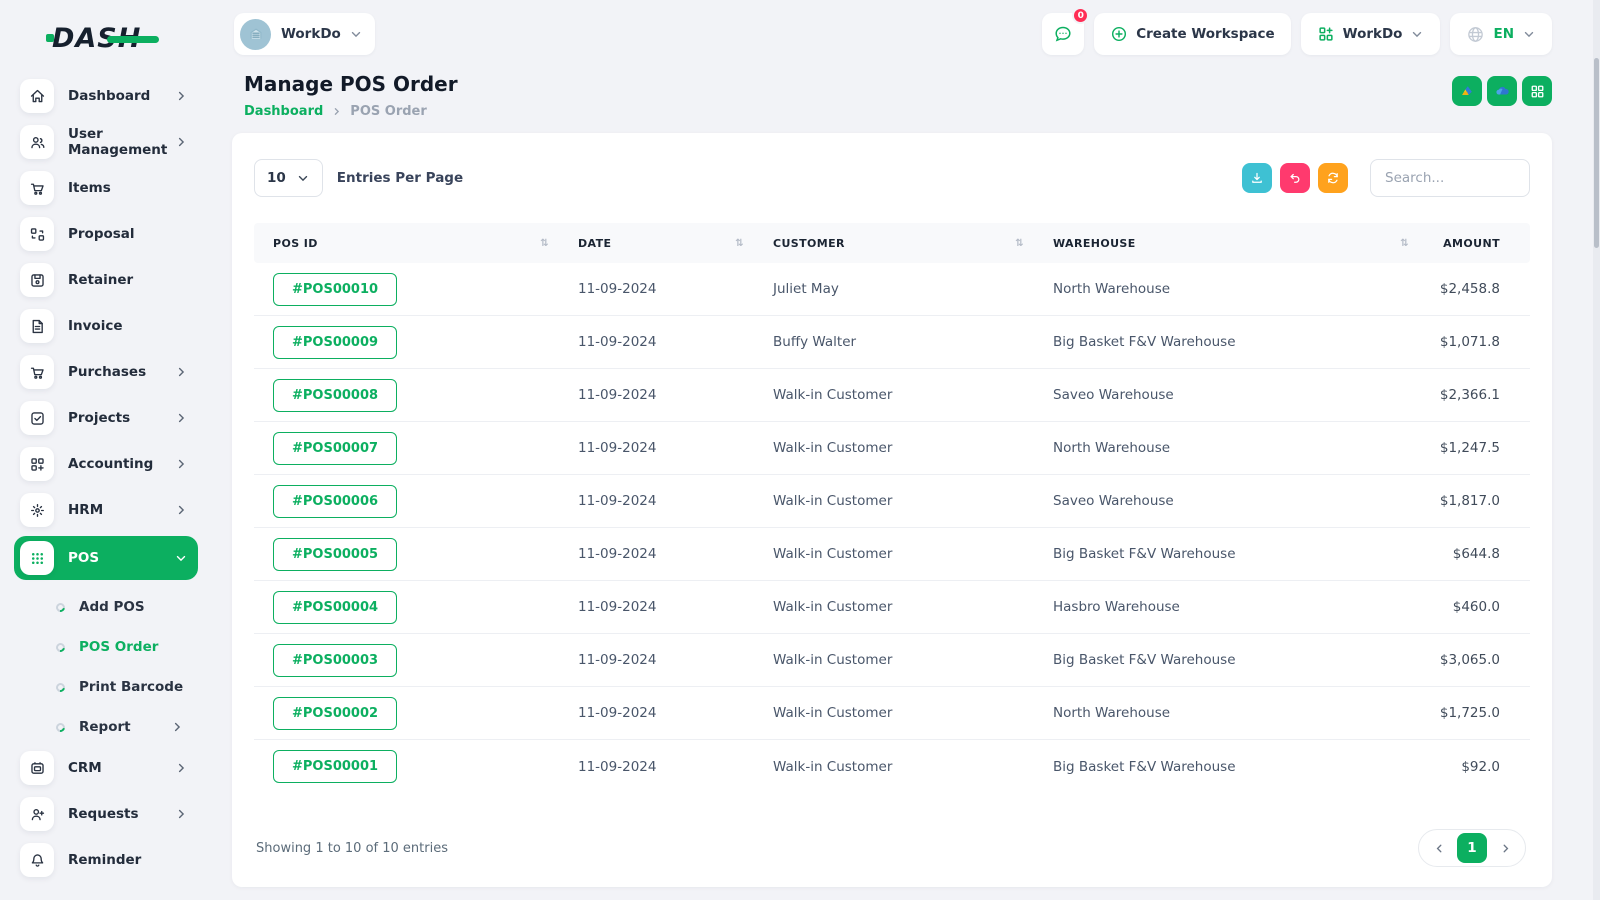 Image resolution: width=1600 pixels, height=900 pixels. I want to click on cart-icon, so click(37, 188).